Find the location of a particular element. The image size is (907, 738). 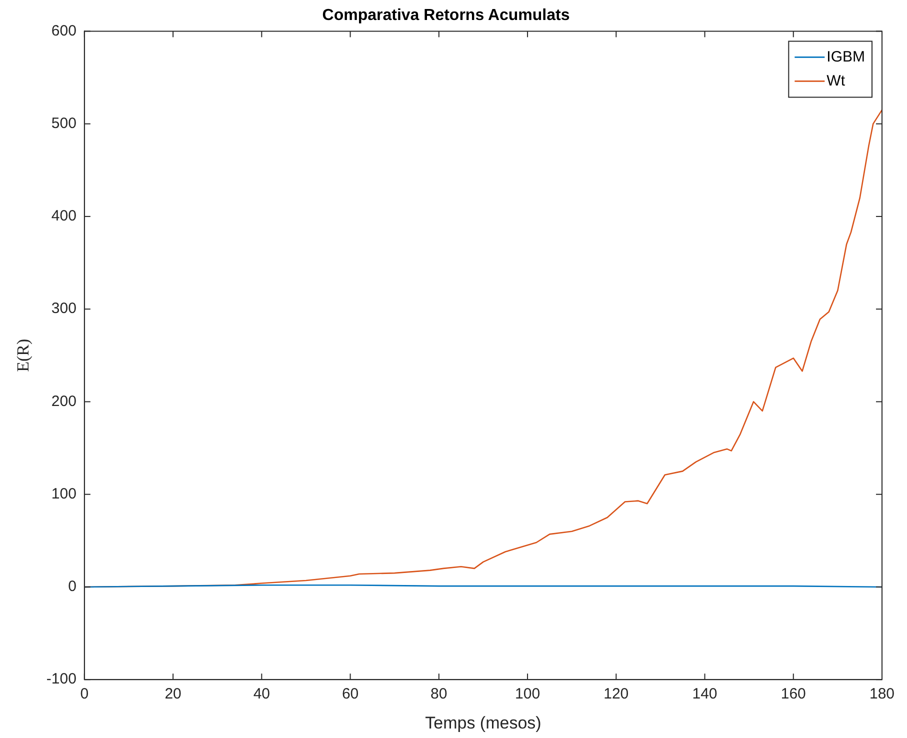

x-tick-label: 80 is located at coordinates (439, 694).